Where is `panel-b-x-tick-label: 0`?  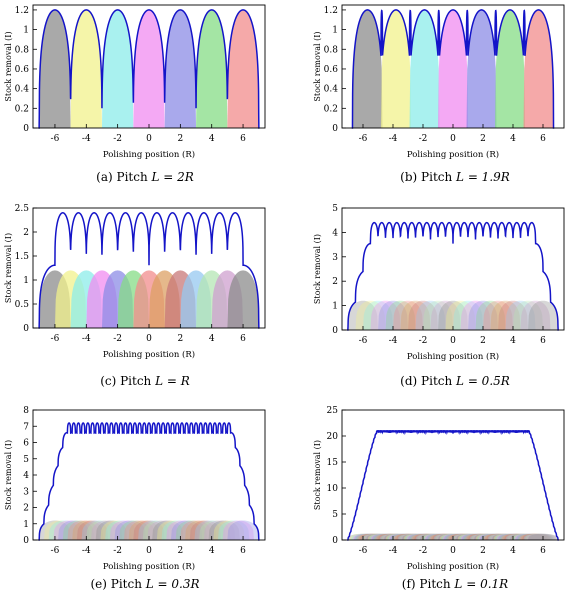
panel-b-x-tick-label: 0 is located at coordinates (453, 139).